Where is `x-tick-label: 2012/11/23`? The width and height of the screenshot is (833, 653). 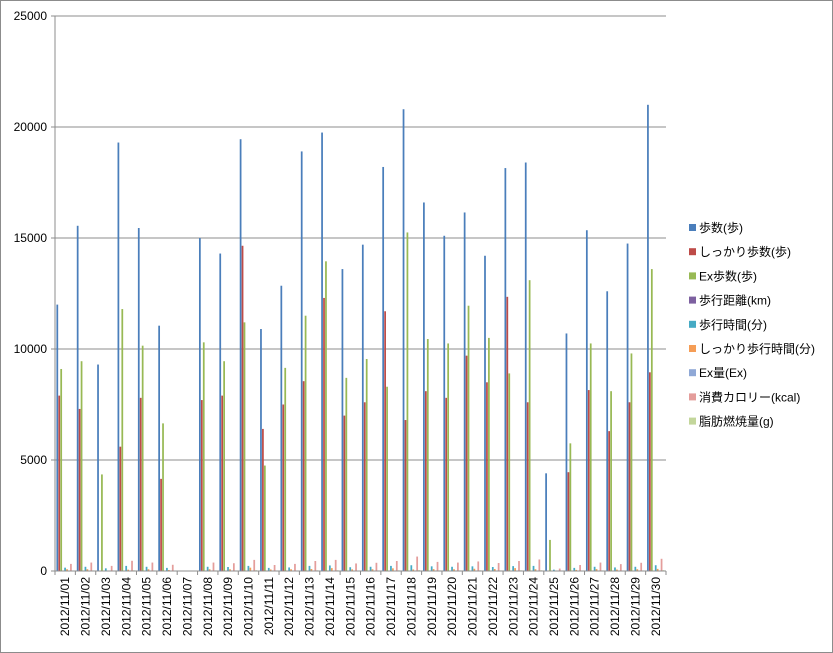
x-tick-label: 2012/11/23 is located at coordinates (513, 606).